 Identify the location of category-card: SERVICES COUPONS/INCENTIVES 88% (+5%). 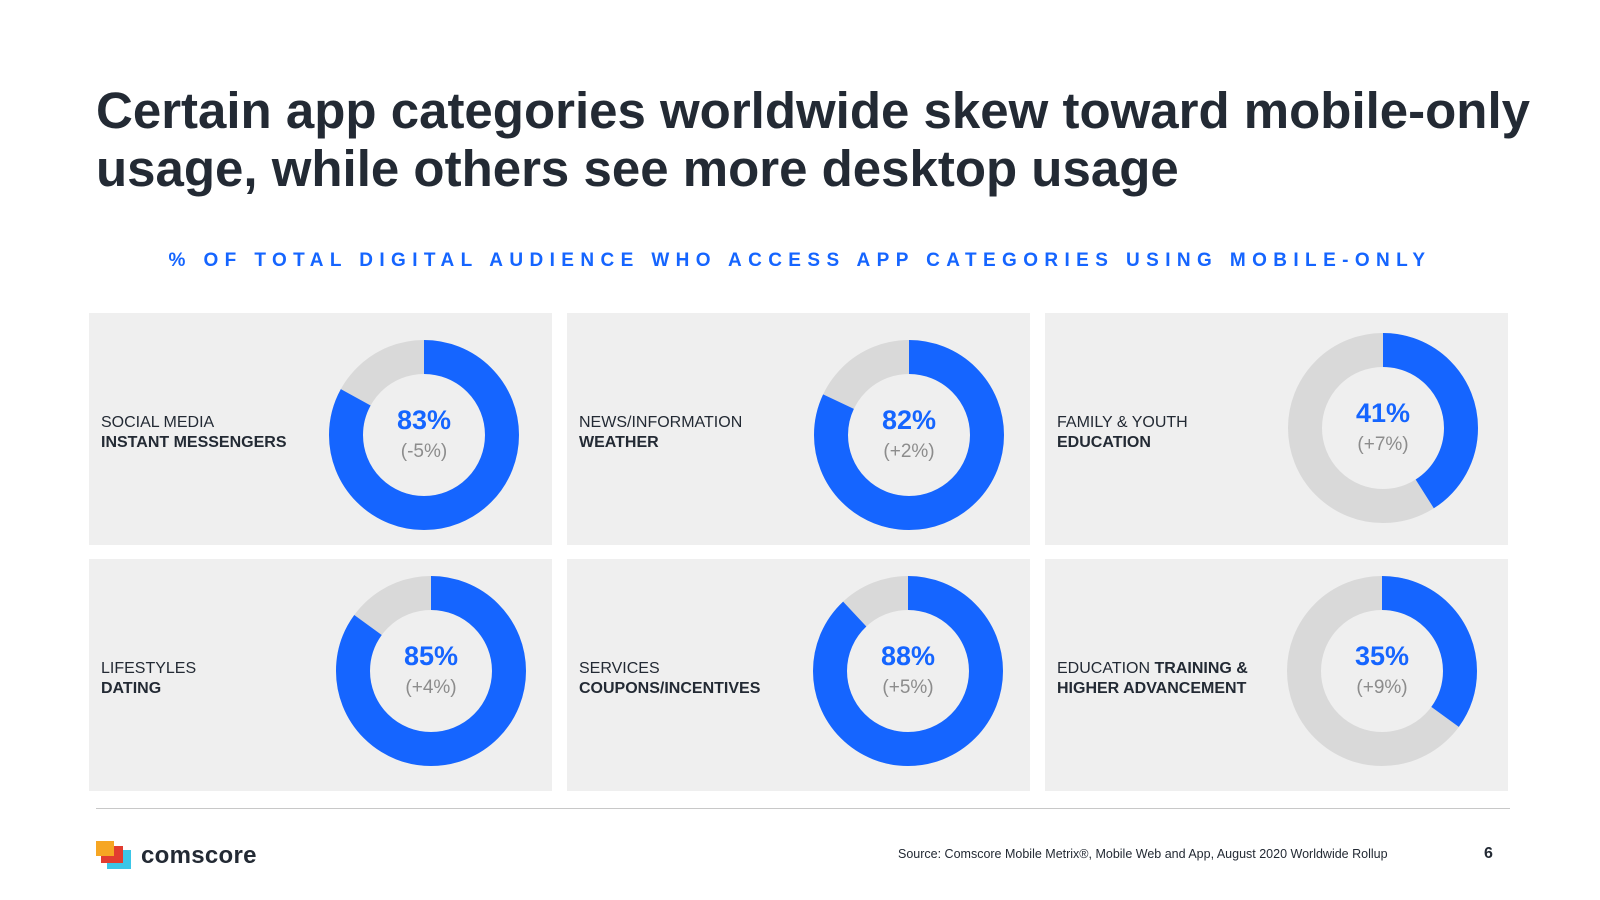
(798, 675).